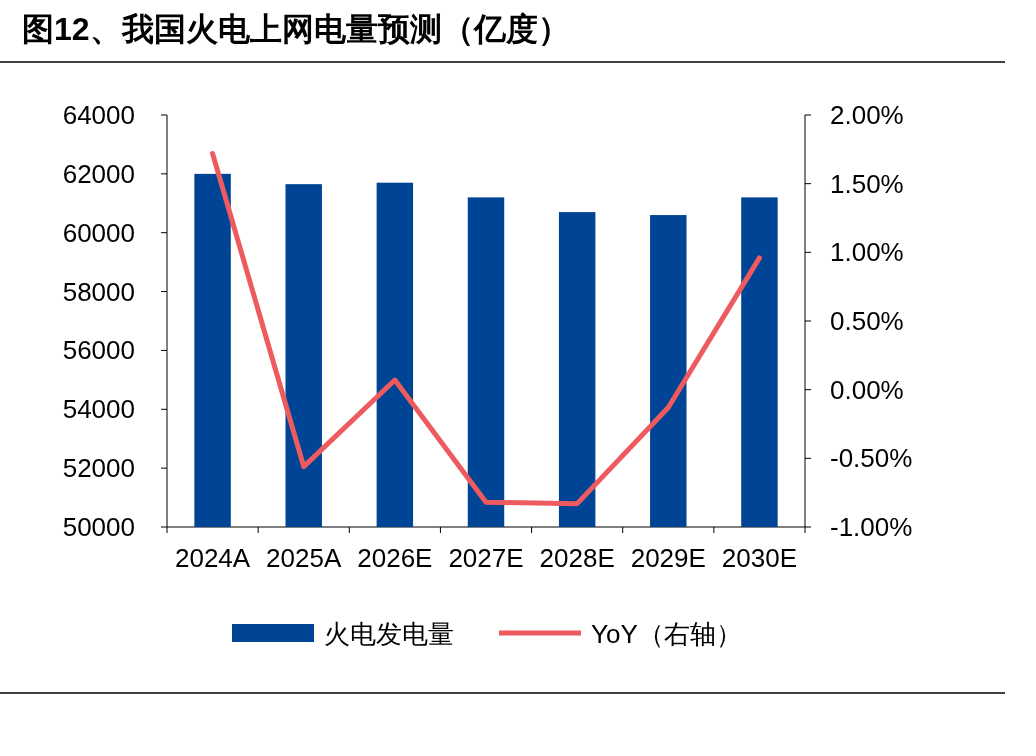  Describe the element at coordinates (577, 558) in the screenshot. I see `x-tick-label: 2028E` at that location.